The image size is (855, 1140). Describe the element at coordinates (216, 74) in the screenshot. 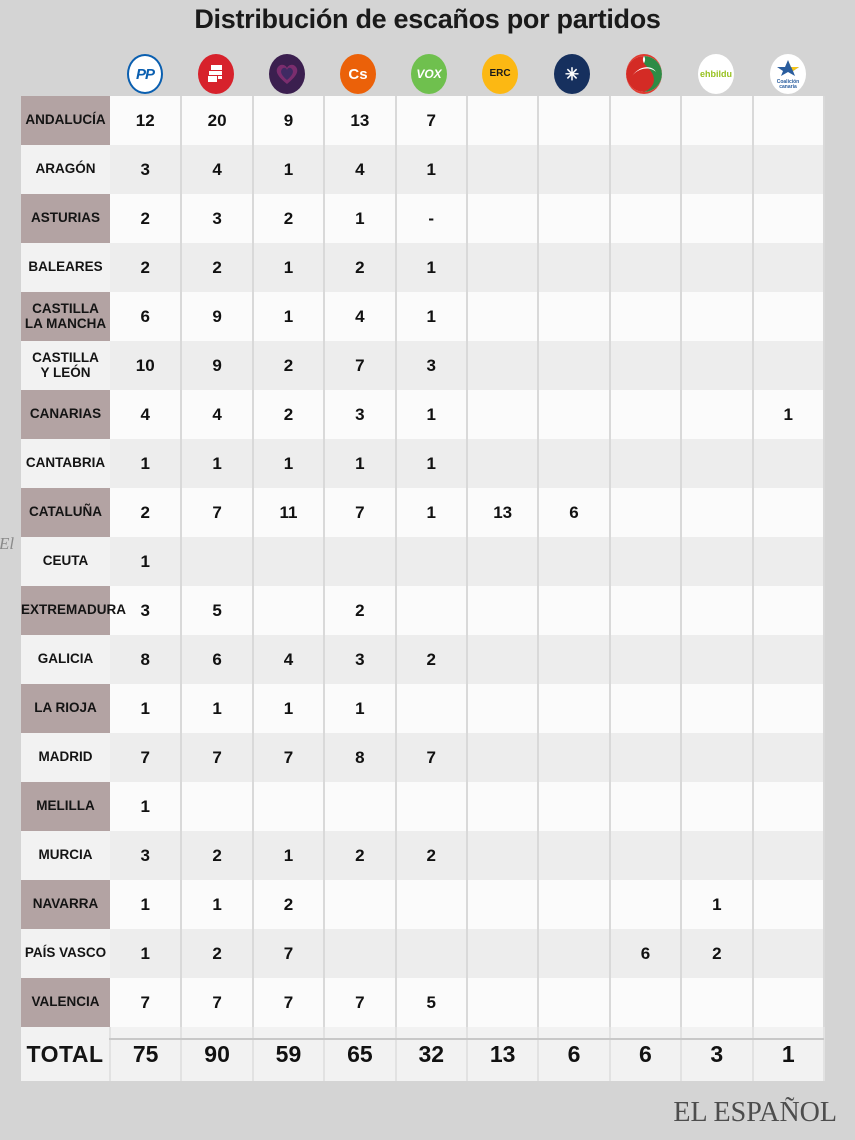

I see `party-header-psoe` at that location.